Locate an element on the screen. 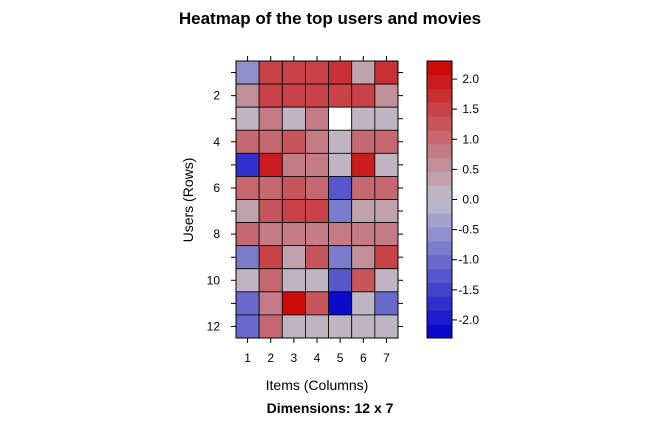  y-tick-label: 4 is located at coordinates (216, 142).